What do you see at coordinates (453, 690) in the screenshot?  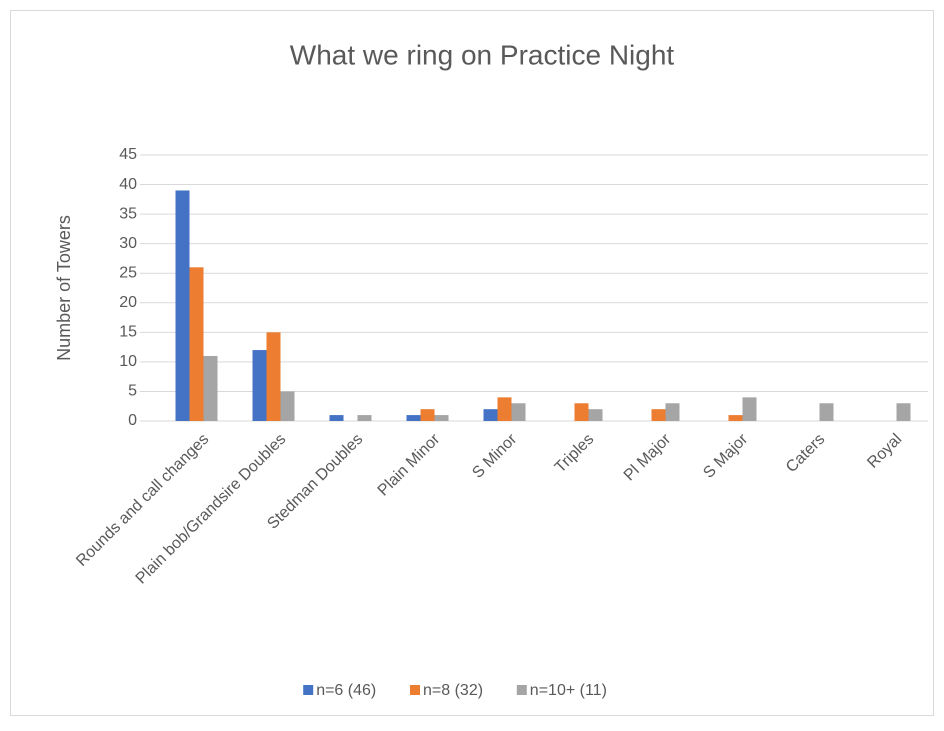 I see `legend-label: n=8 (32)` at bounding box center [453, 690].